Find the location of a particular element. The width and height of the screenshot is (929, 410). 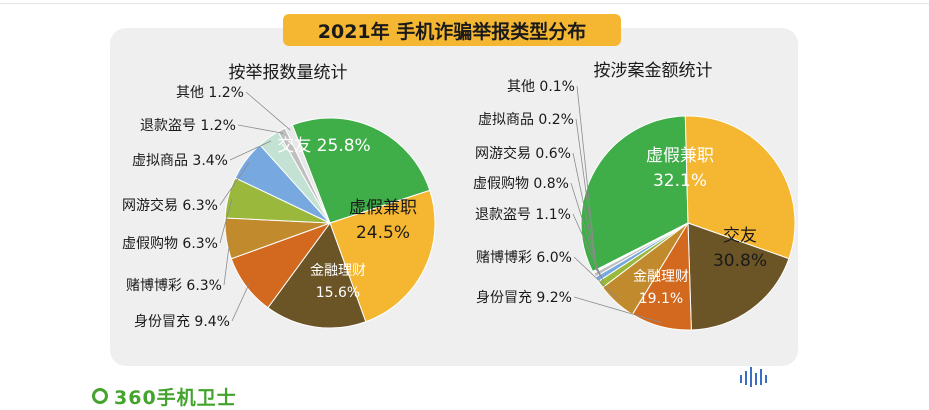

page-title: 2021年 手机诈骗举报类型分布 is located at coordinates (452, 30).